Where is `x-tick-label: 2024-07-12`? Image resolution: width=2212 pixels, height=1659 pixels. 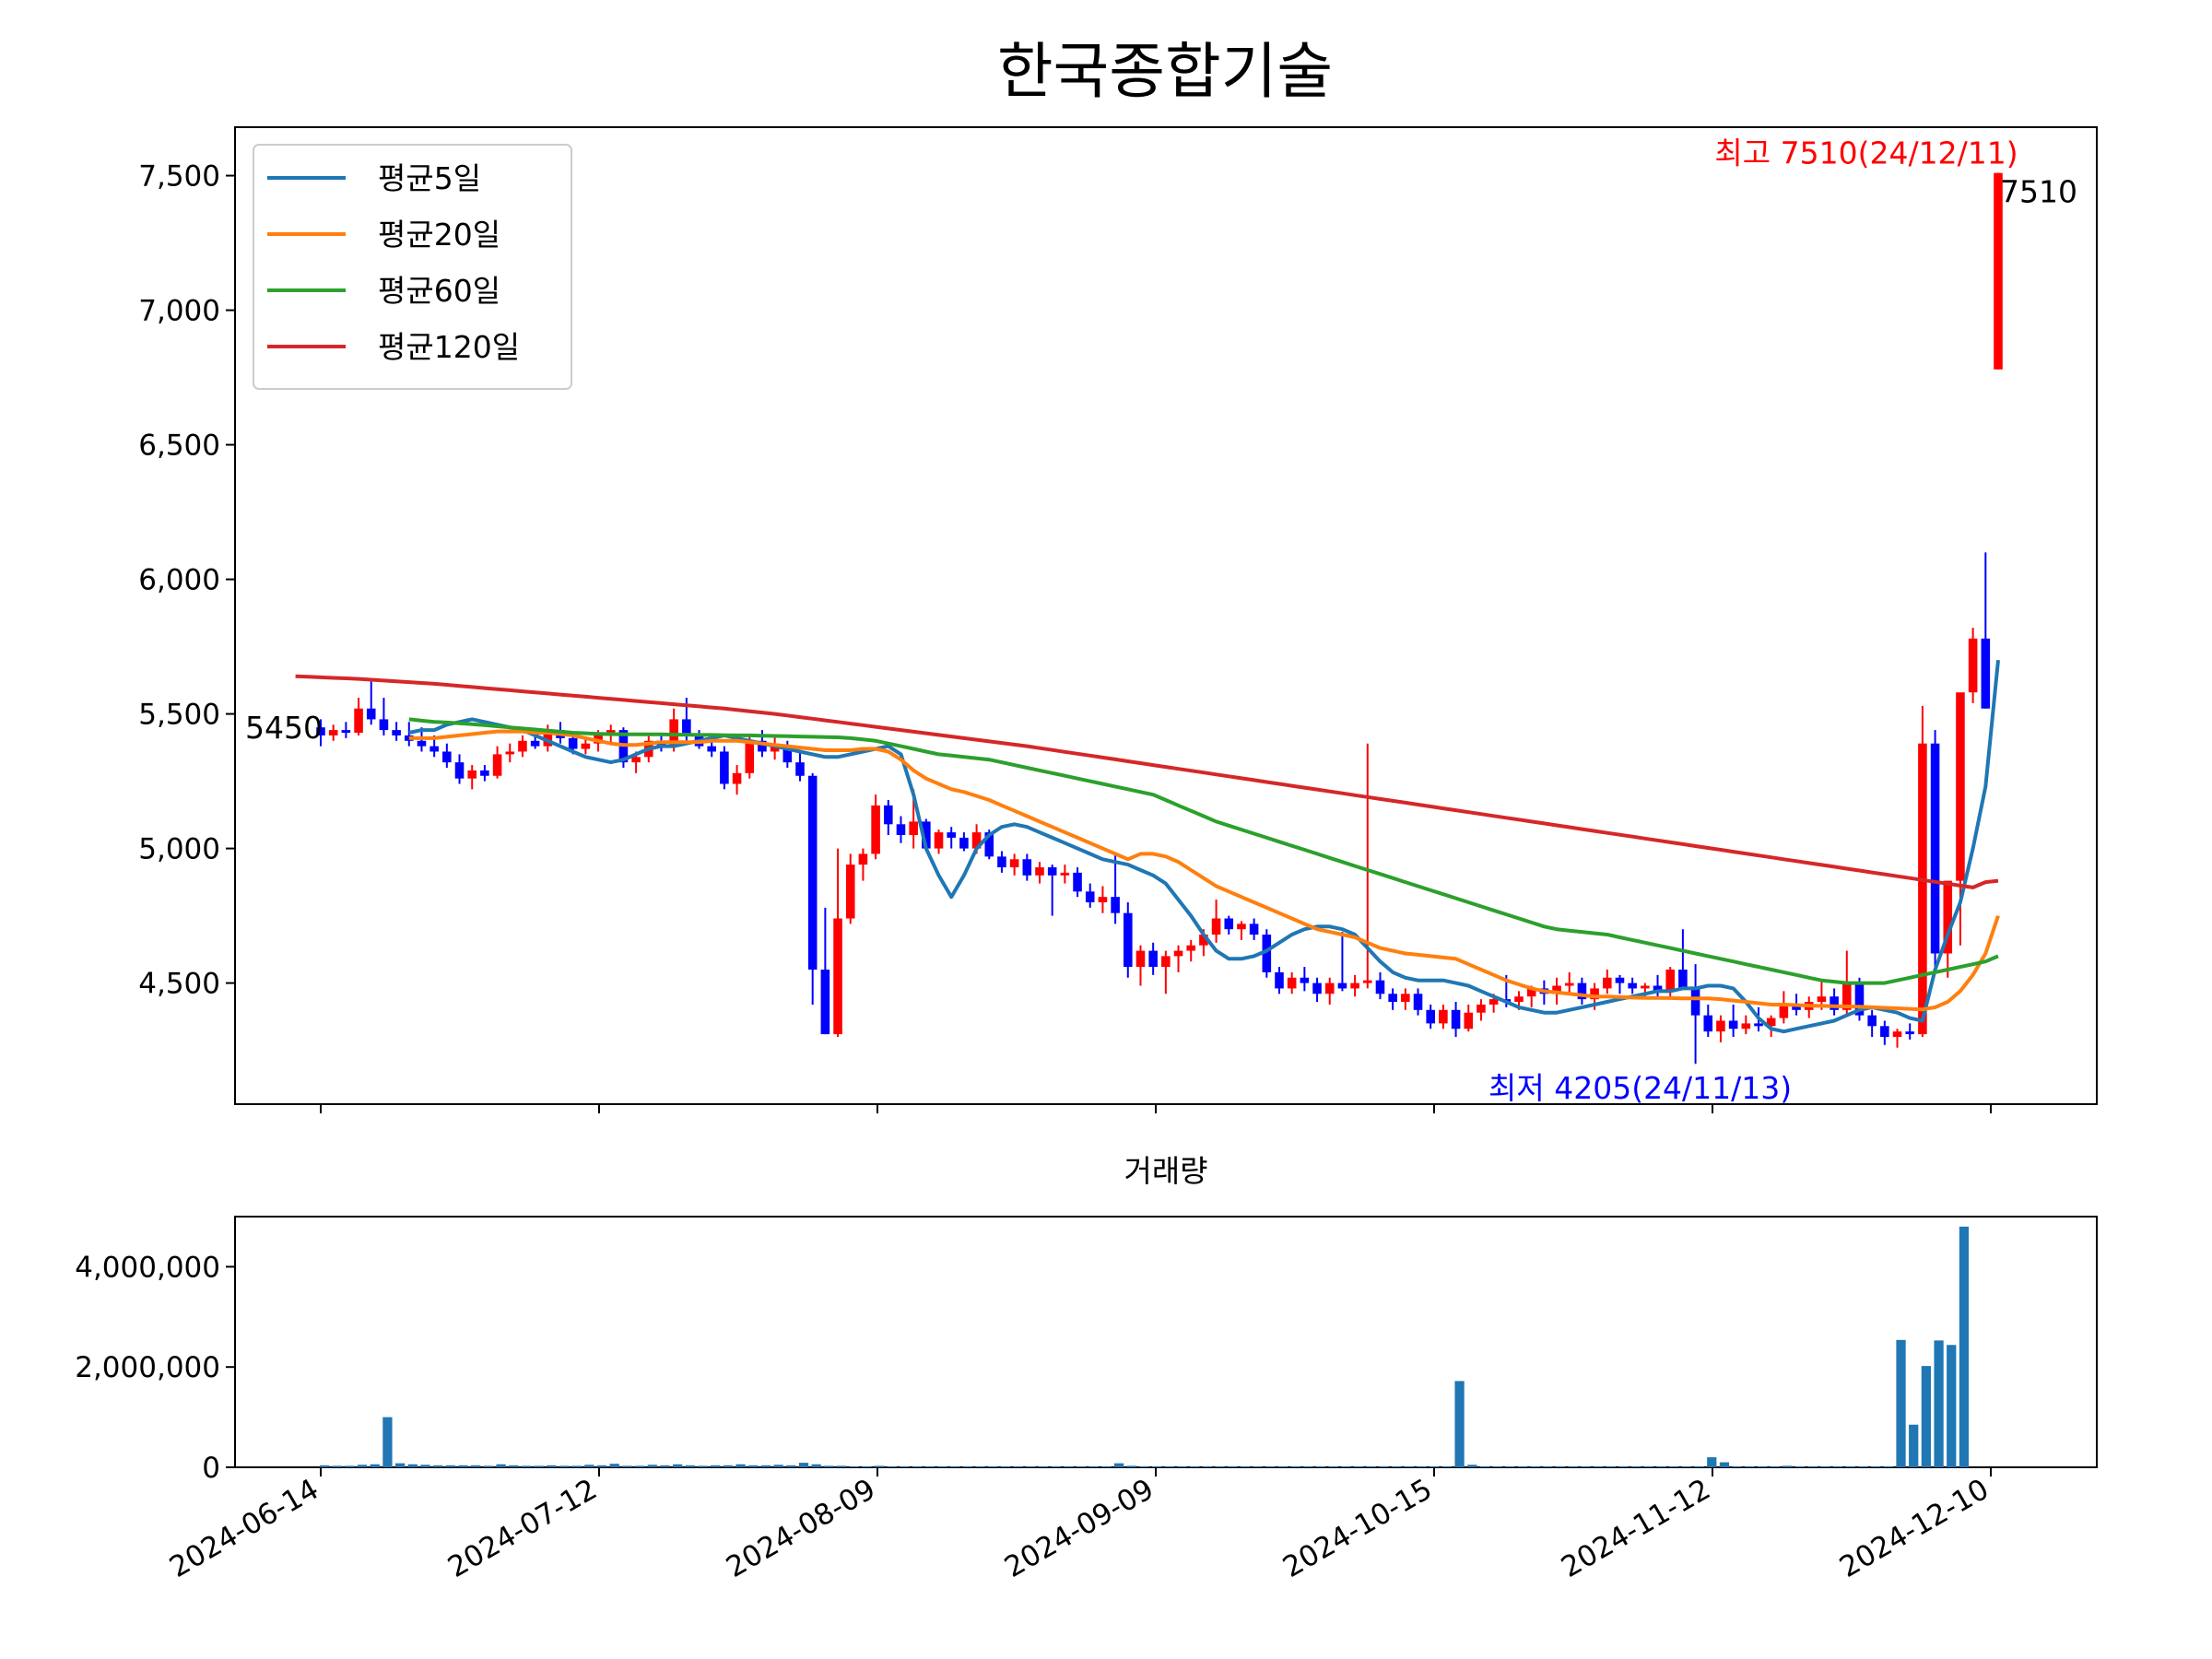 x-tick-label: 2024-07-12 is located at coordinates (522, 1528).